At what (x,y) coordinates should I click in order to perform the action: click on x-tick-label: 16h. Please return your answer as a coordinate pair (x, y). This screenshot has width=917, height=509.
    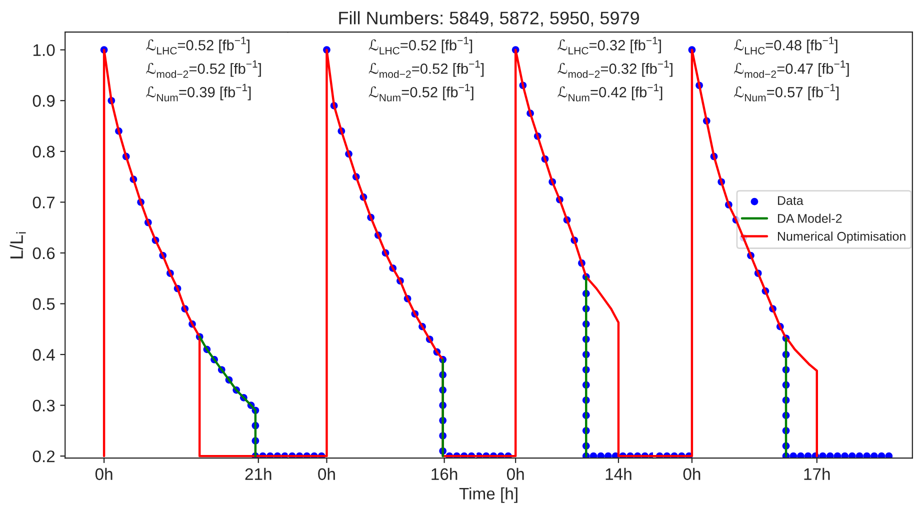
    Looking at the image, I should click on (445, 474).